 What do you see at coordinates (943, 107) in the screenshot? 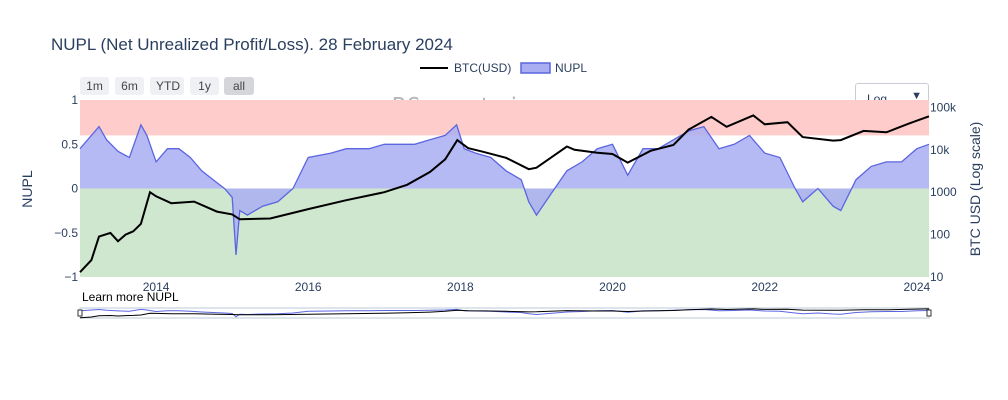
I see `y2-tick-label: 100k` at bounding box center [943, 107].